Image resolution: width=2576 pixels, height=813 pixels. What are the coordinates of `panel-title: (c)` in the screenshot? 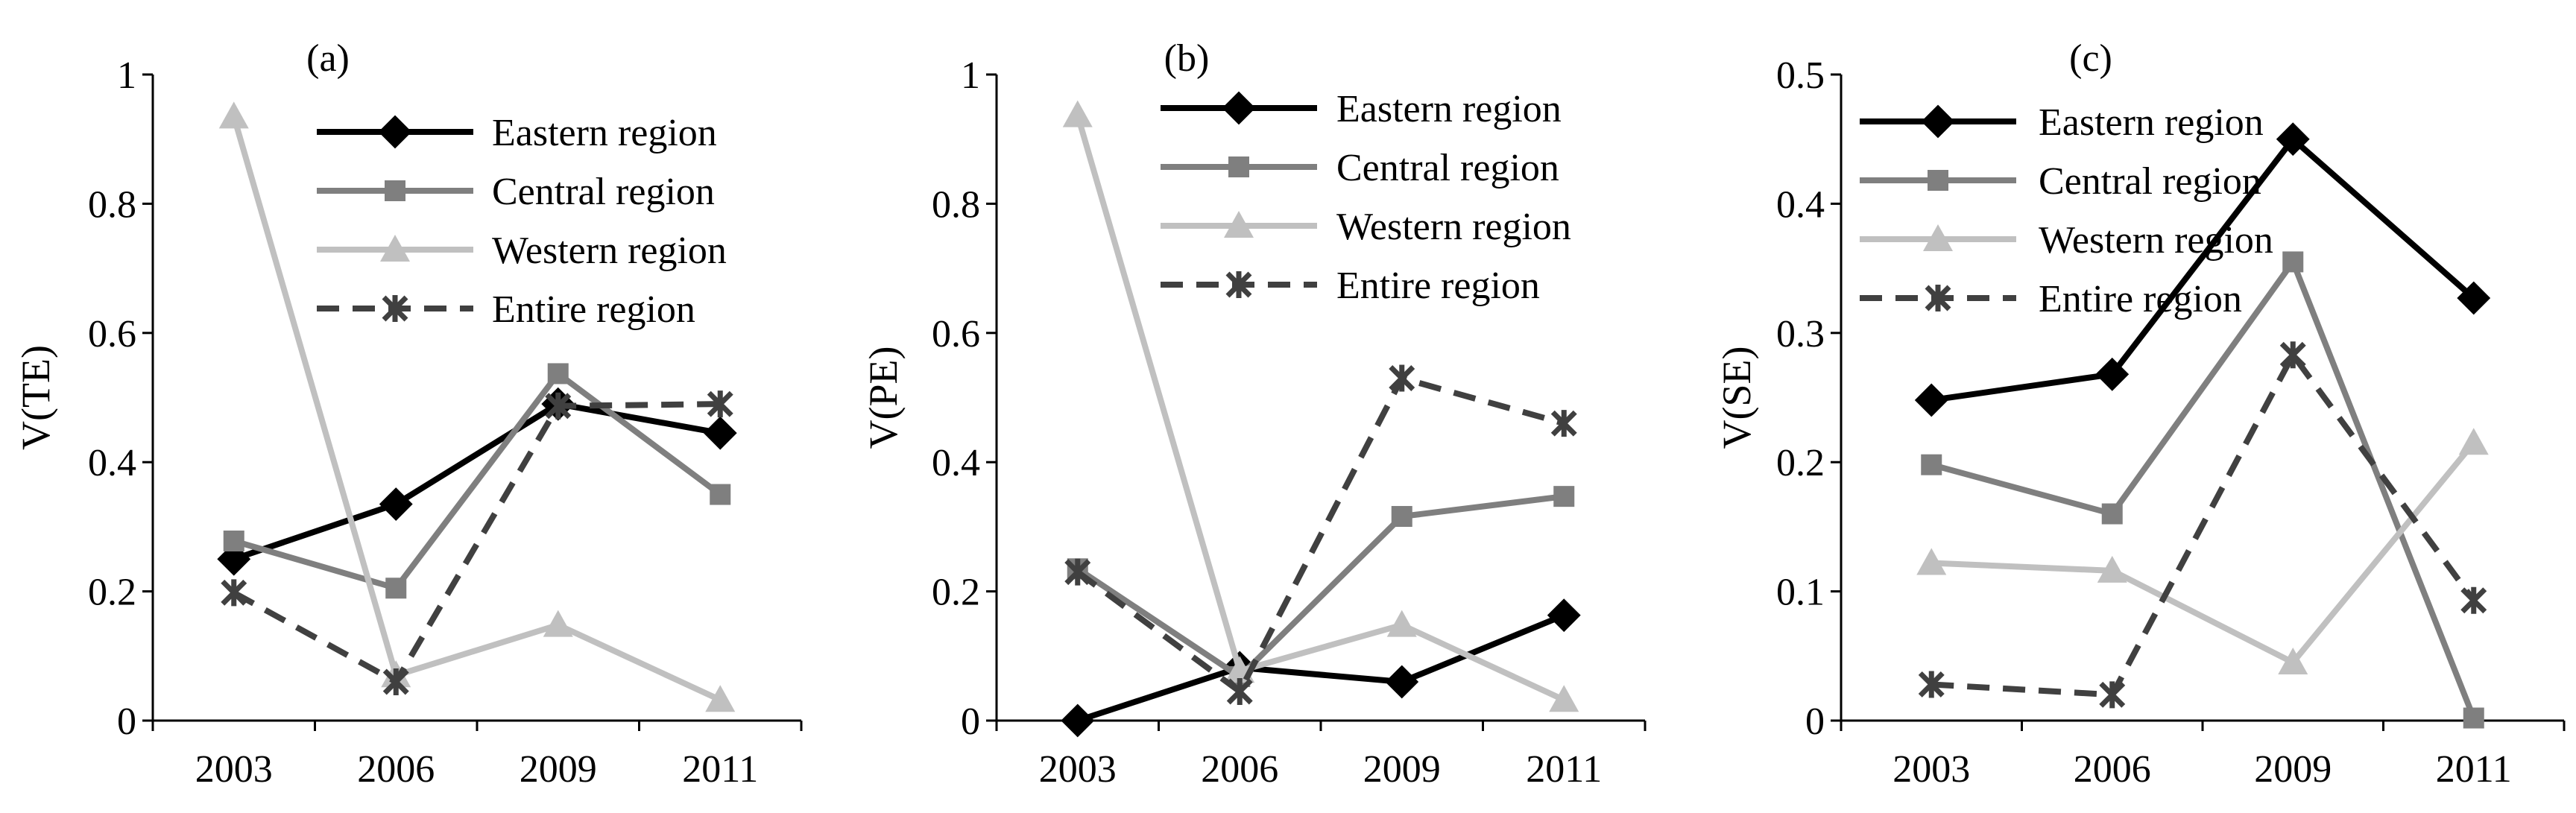 It's located at (2090, 58).